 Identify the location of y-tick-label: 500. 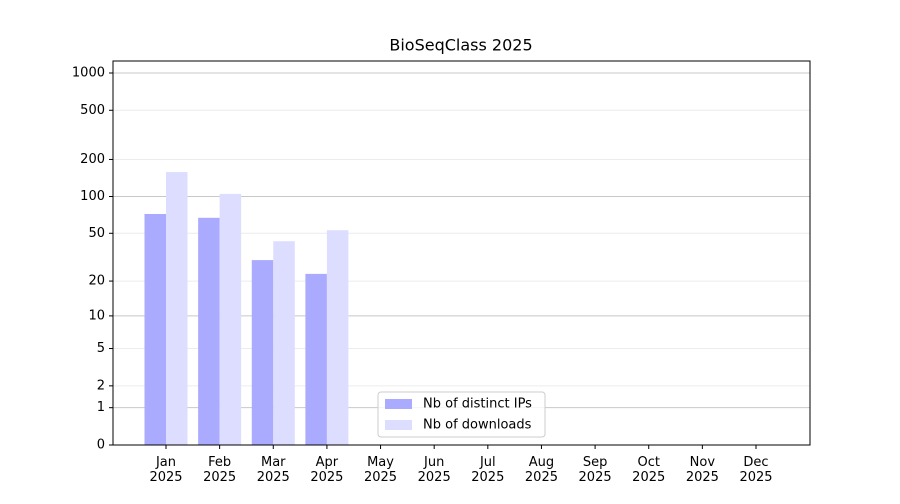
(92, 110).